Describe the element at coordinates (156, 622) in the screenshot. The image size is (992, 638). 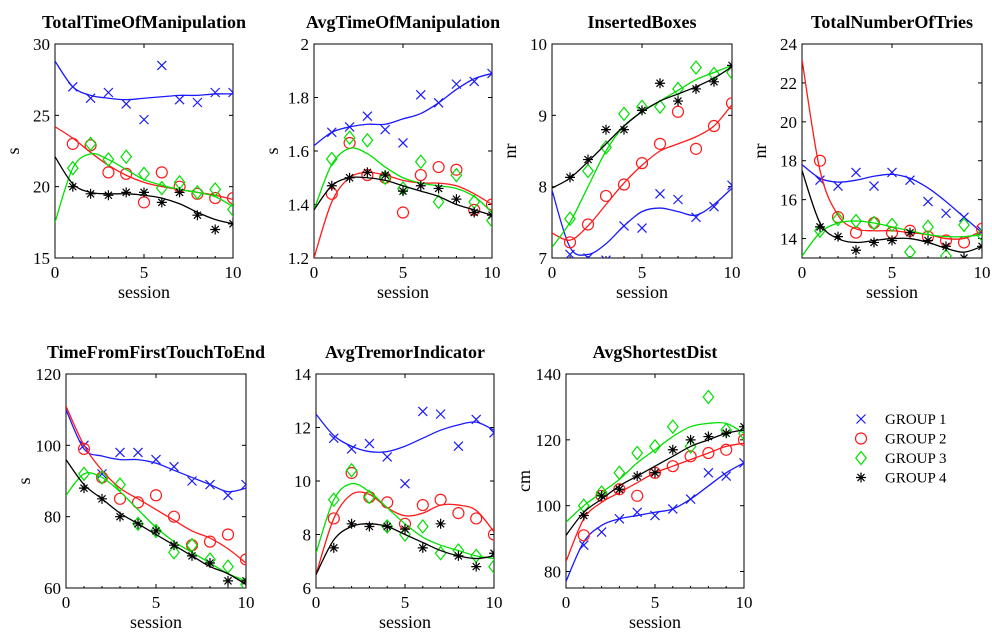
I see `panel-timefromfirsttouchtoend-xlabel: session` at that location.